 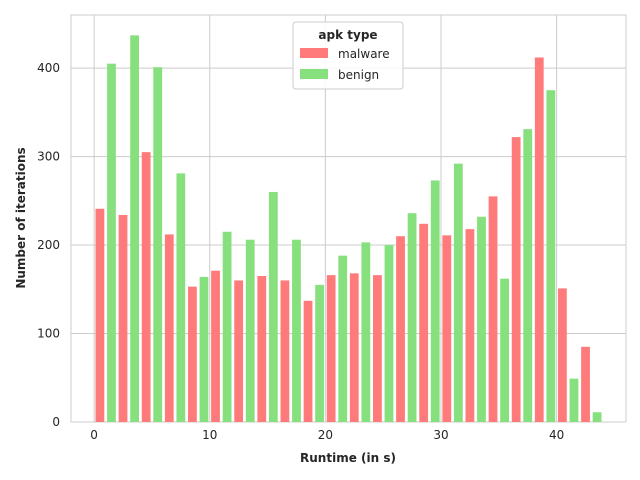 I want to click on x-tick-label: 40, so click(x=556, y=435).